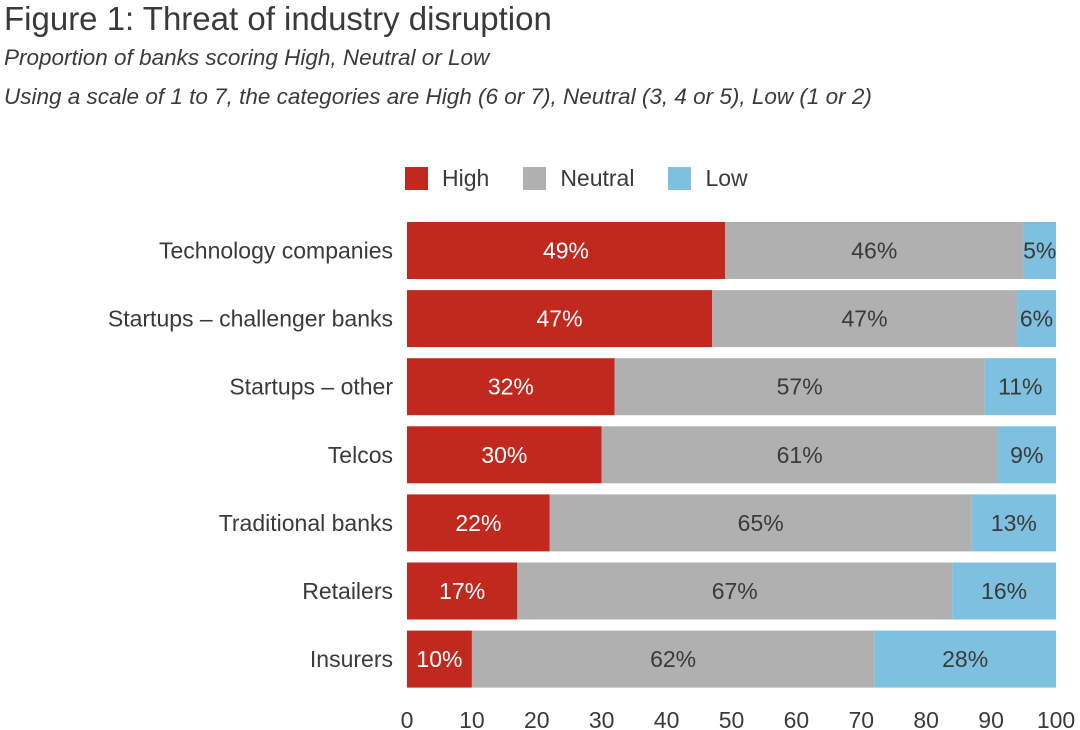 The height and width of the screenshot is (730, 1080). I want to click on bar-low-retailers, so click(1004, 591).